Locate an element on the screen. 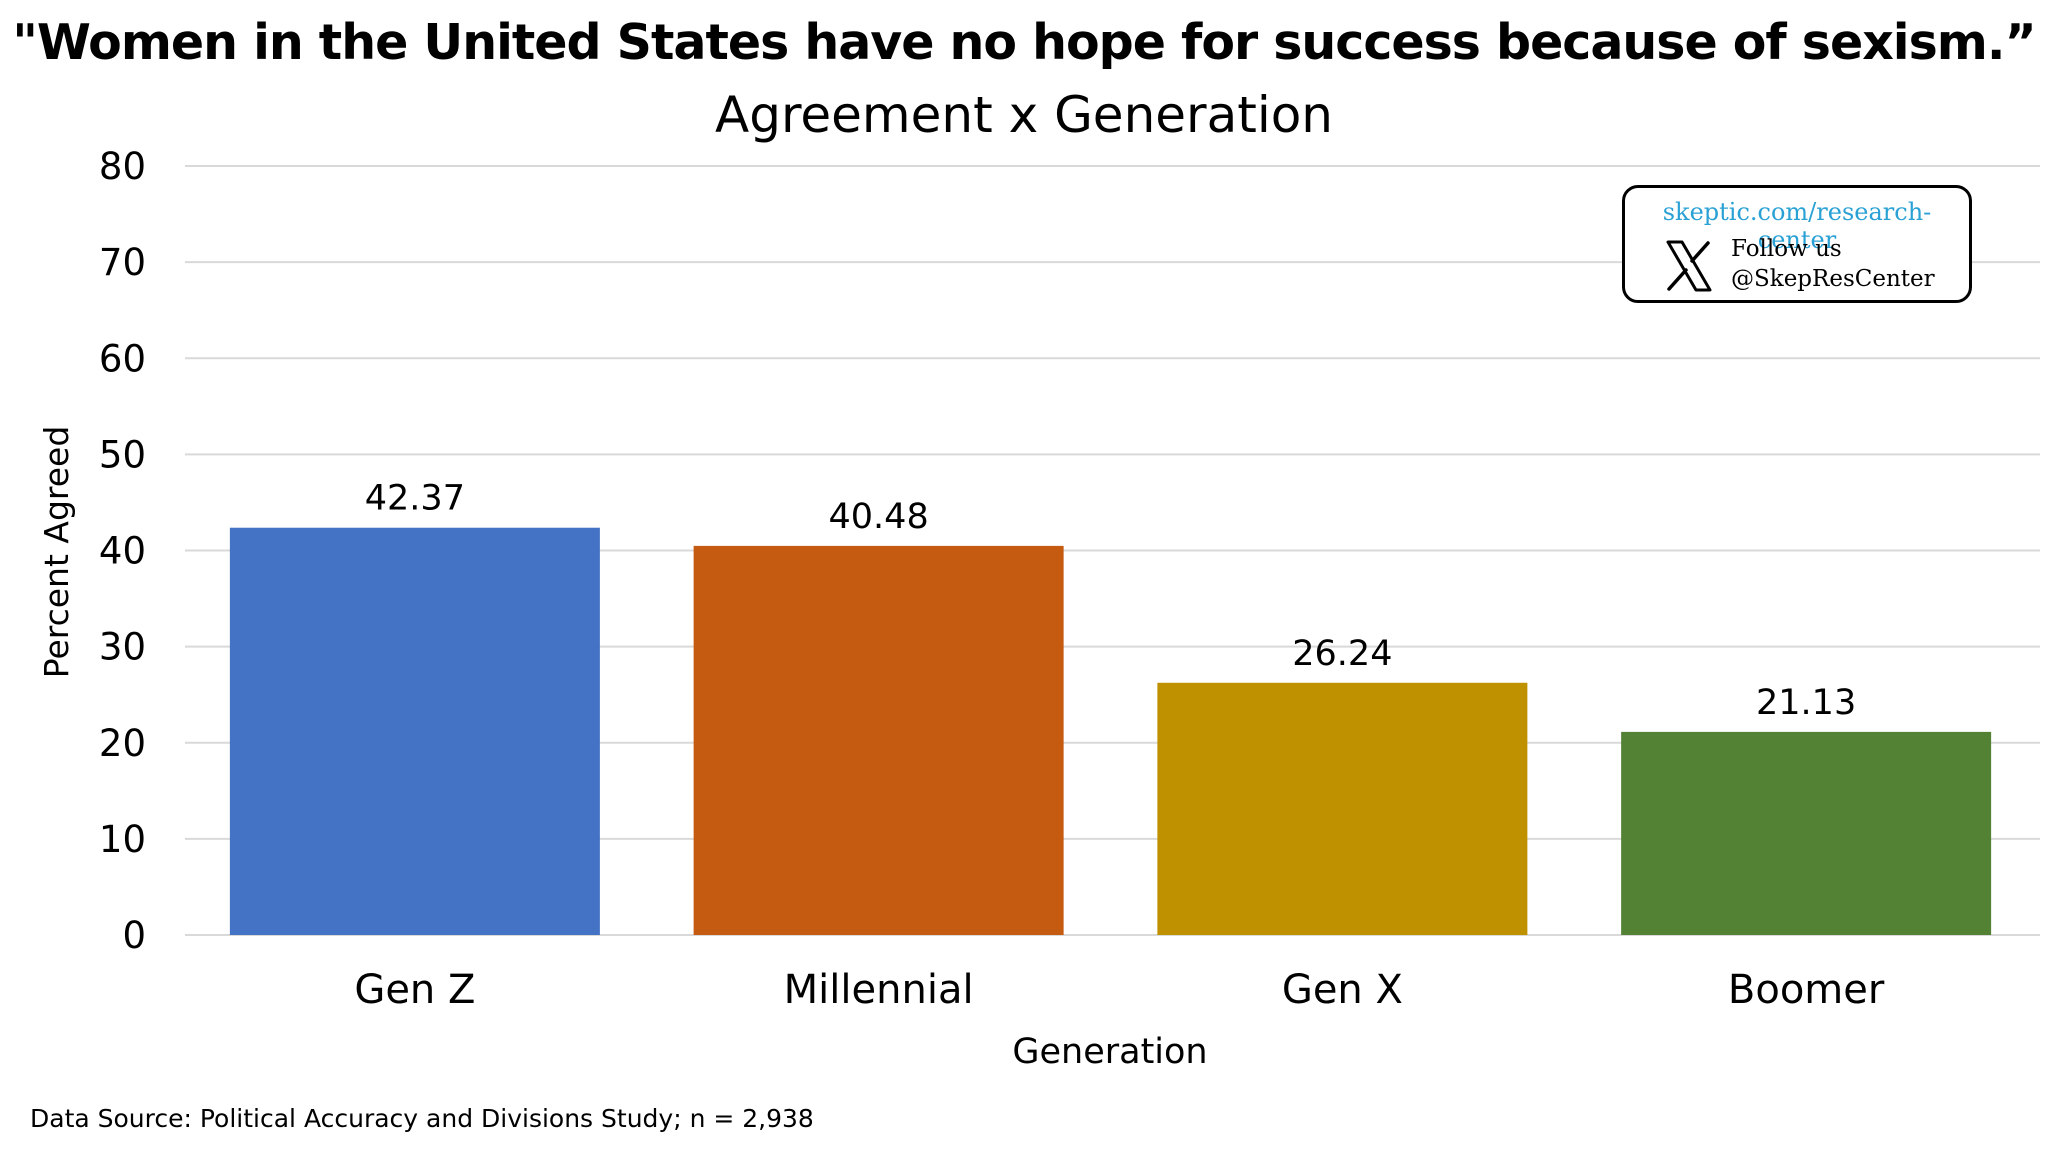  x-tick-label: Gen Z is located at coordinates (414, 990).